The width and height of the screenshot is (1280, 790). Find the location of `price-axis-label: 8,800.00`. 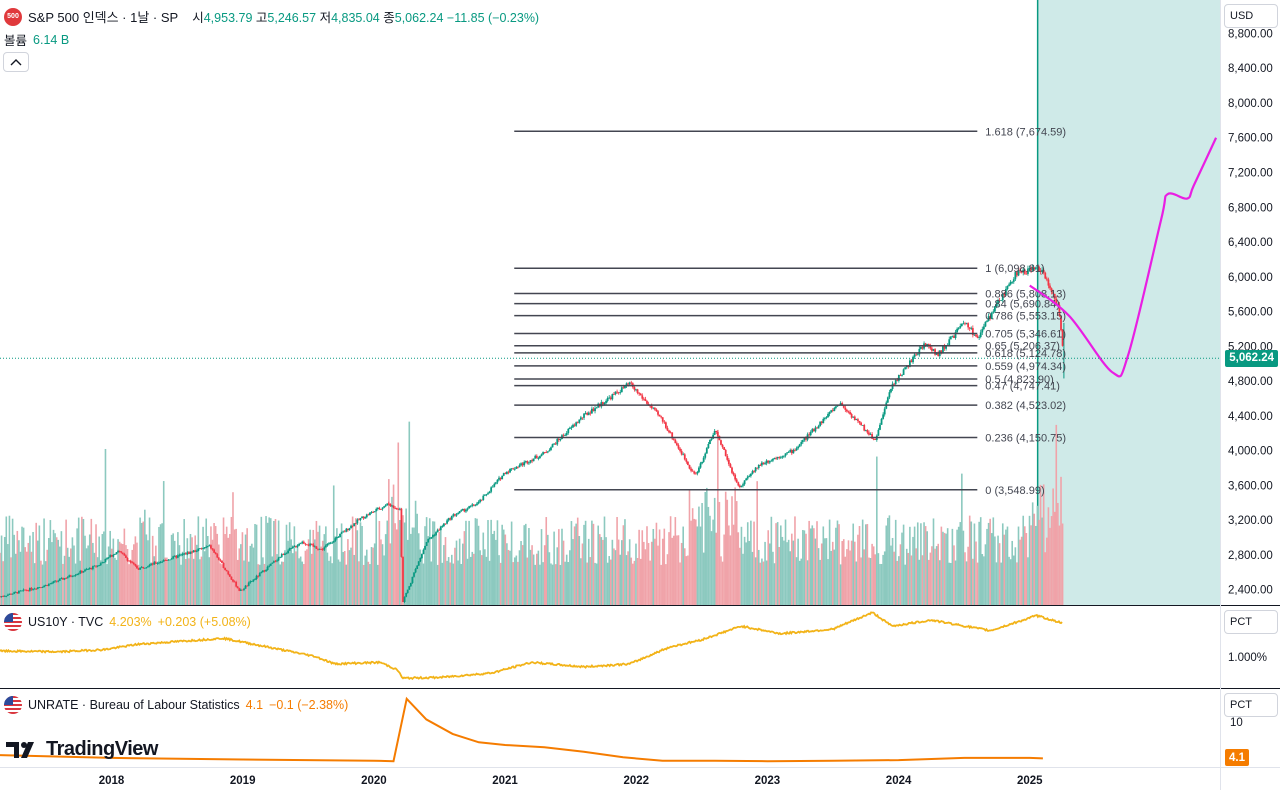

price-axis-label: 8,800.00 is located at coordinates (1250, 34).